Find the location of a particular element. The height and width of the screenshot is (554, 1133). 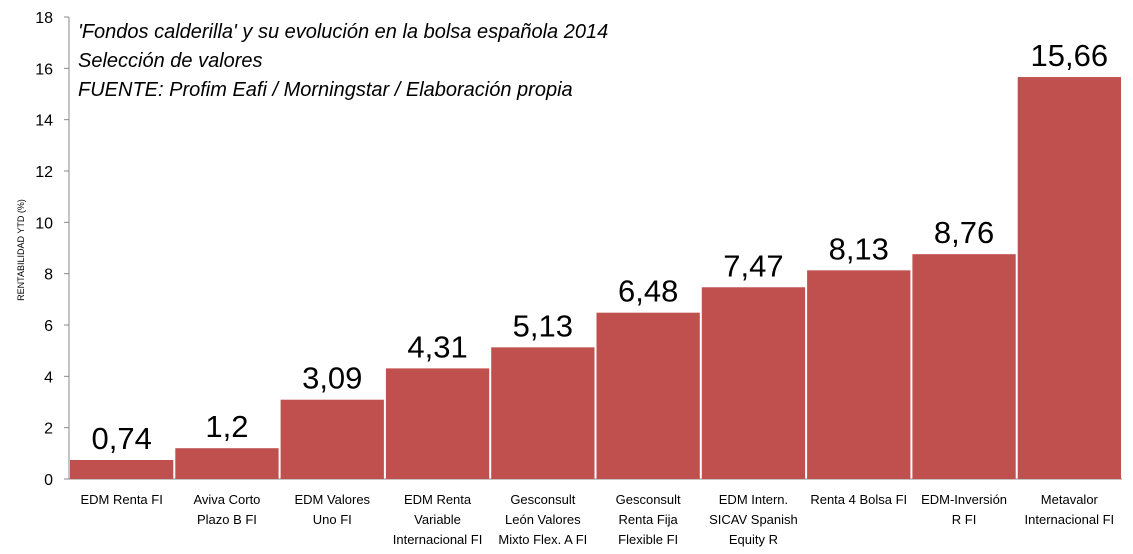

data-label: 3,09 is located at coordinates (332, 378).